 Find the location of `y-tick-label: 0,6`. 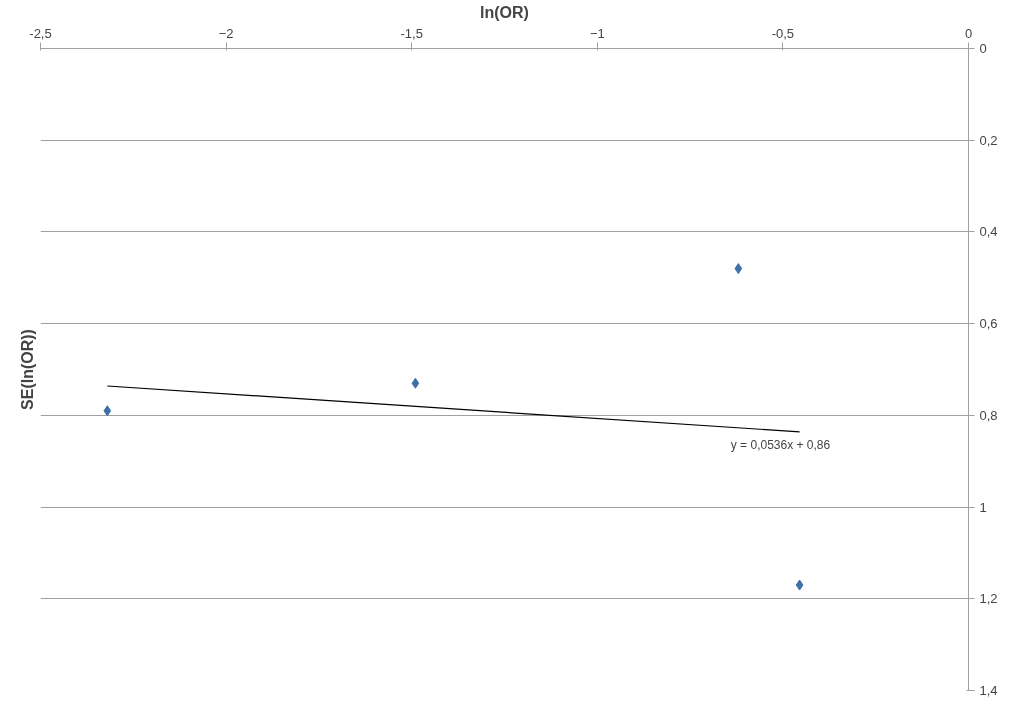

y-tick-label: 0,6 is located at coordinates (988, 324).